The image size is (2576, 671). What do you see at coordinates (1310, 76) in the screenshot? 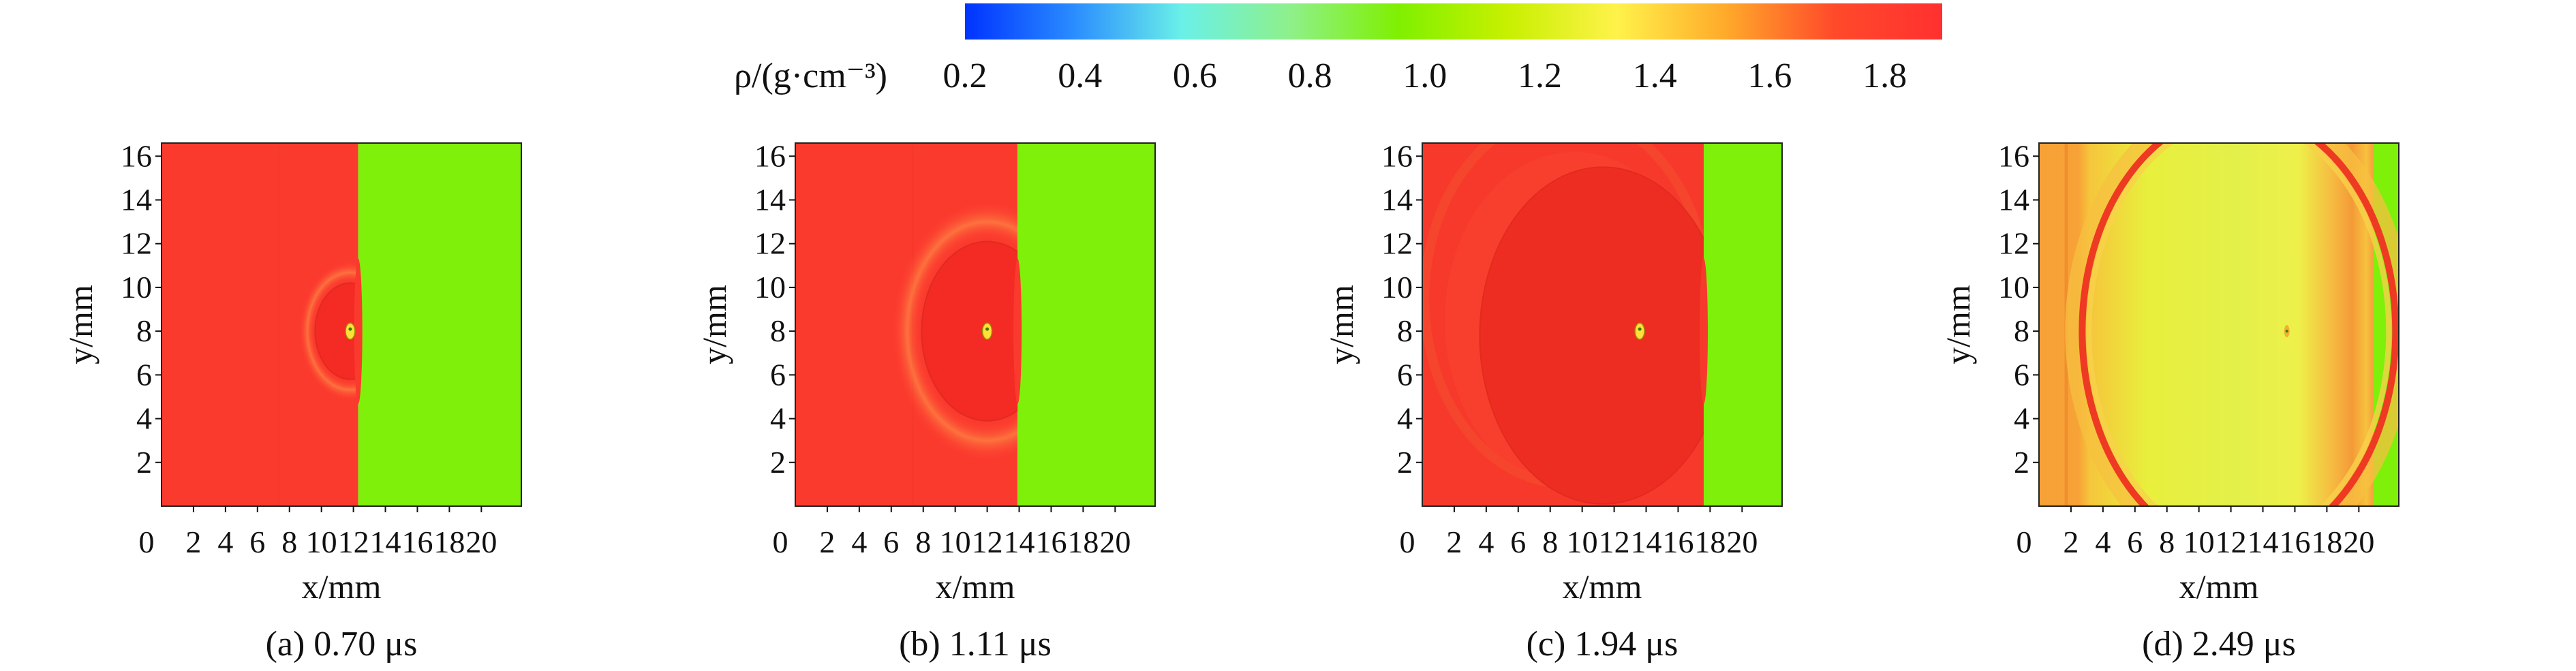
I see `colorbar-tick-label: 0.8` at bounding box center [1310, 76].